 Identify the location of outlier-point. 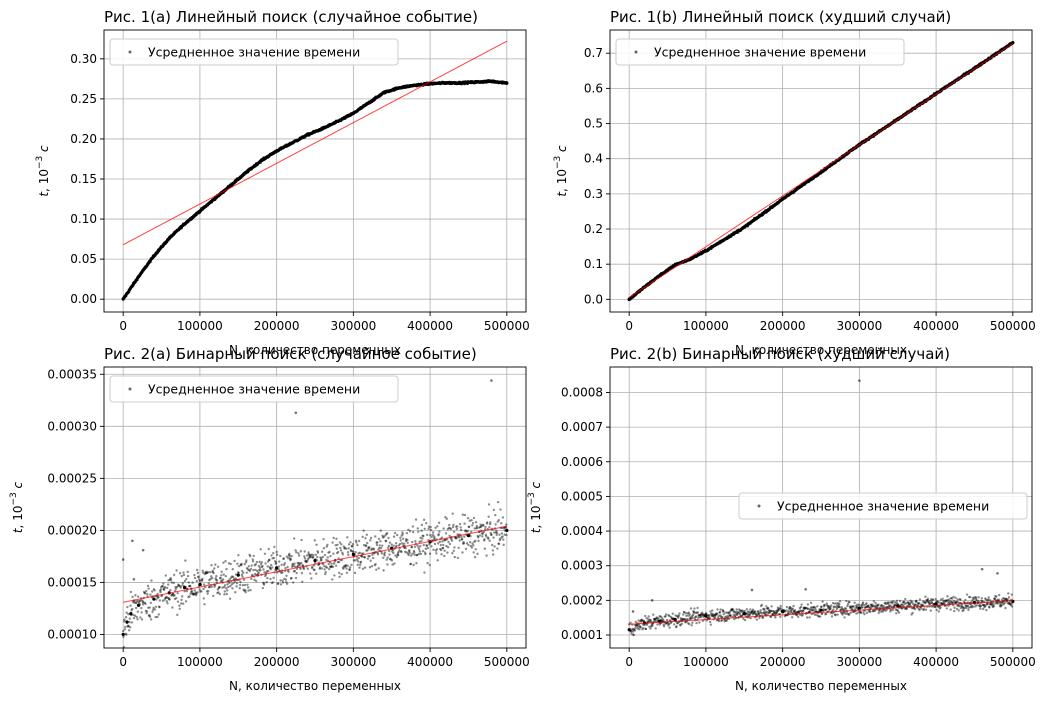
(134, 579).